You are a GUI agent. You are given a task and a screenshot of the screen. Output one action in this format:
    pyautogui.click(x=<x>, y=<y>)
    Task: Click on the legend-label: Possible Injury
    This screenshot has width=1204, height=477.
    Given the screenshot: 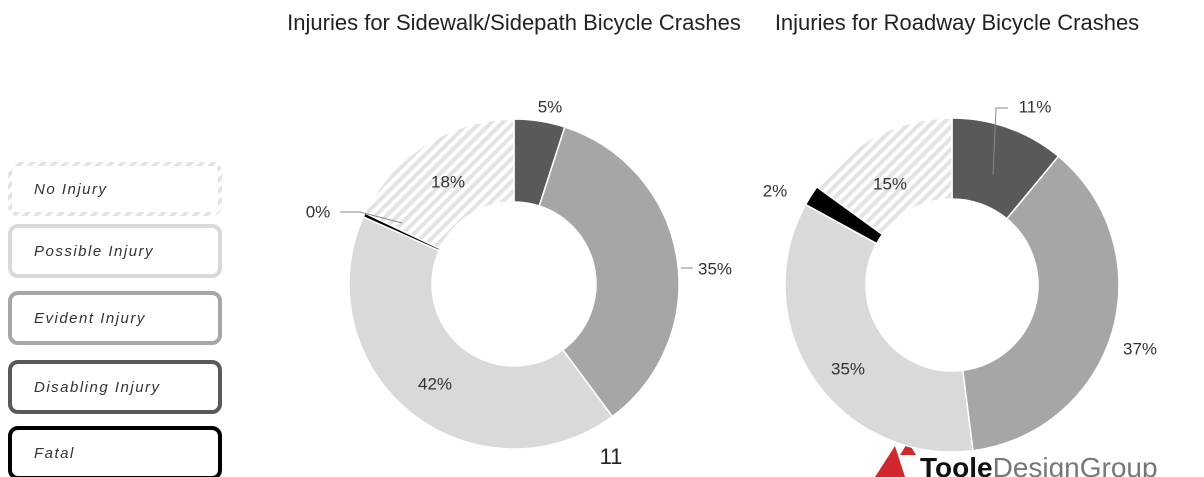 What is the action you would take?
    pyautogui.click(x=94, y=251)
    